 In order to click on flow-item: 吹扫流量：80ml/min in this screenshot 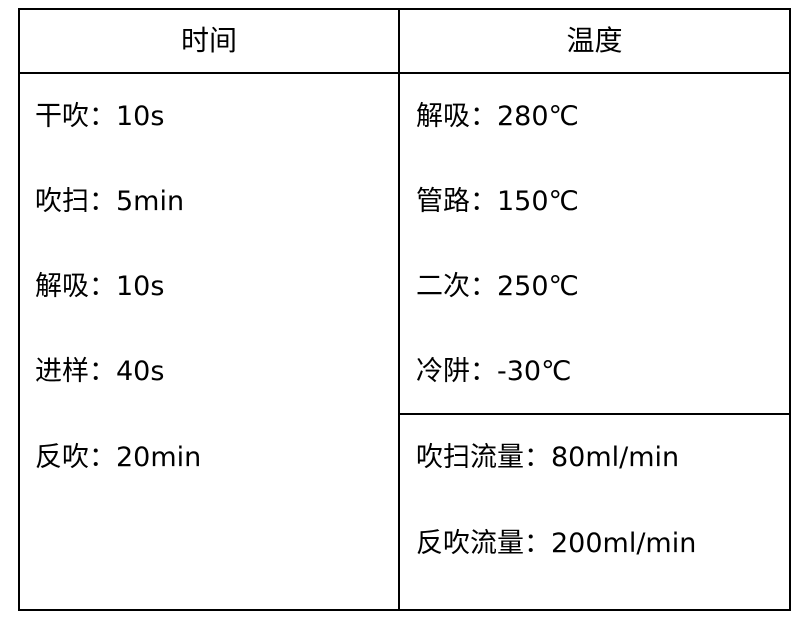, I will do `click(548, 457)`.